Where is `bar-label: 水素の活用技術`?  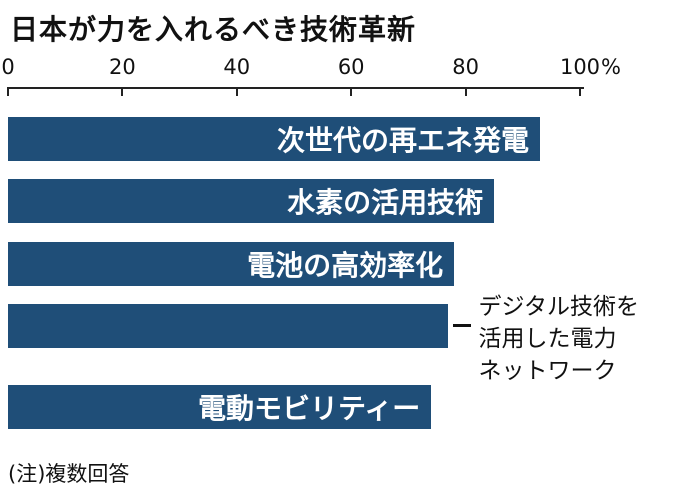 bar-label: 水素の活用技術 is located at coordinates (385, 202).